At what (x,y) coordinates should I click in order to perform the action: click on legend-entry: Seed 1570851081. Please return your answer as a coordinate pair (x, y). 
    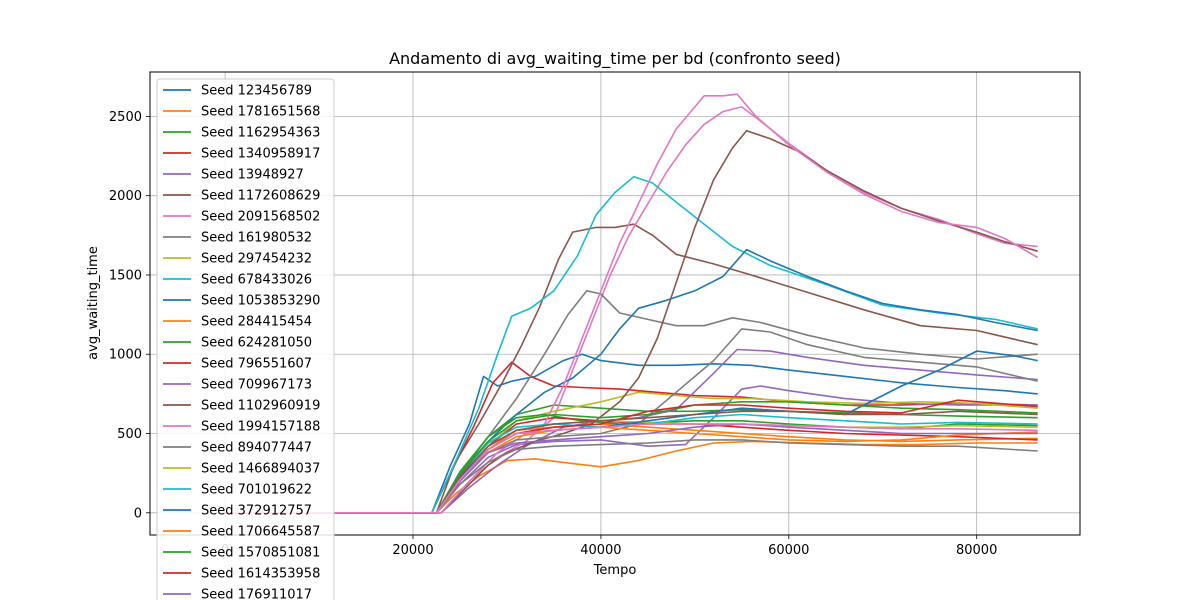
    Looking at the image, I should click on (260, 553).